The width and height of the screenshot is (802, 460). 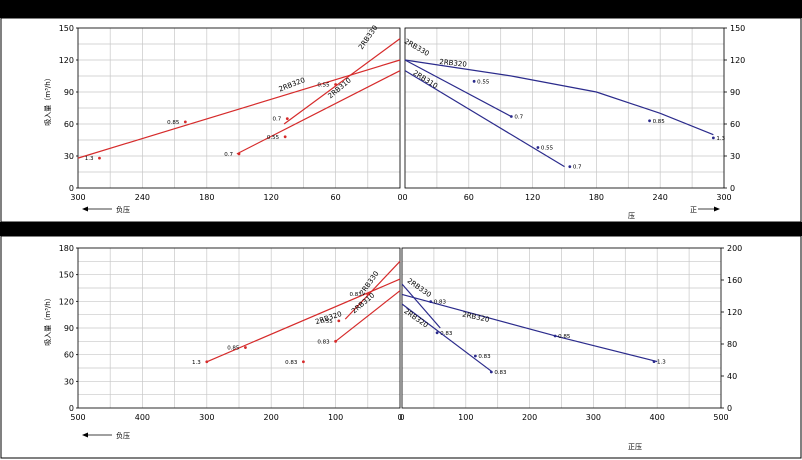 I want to click on right-y-tick-label: 150, so click(x=737, y=28).